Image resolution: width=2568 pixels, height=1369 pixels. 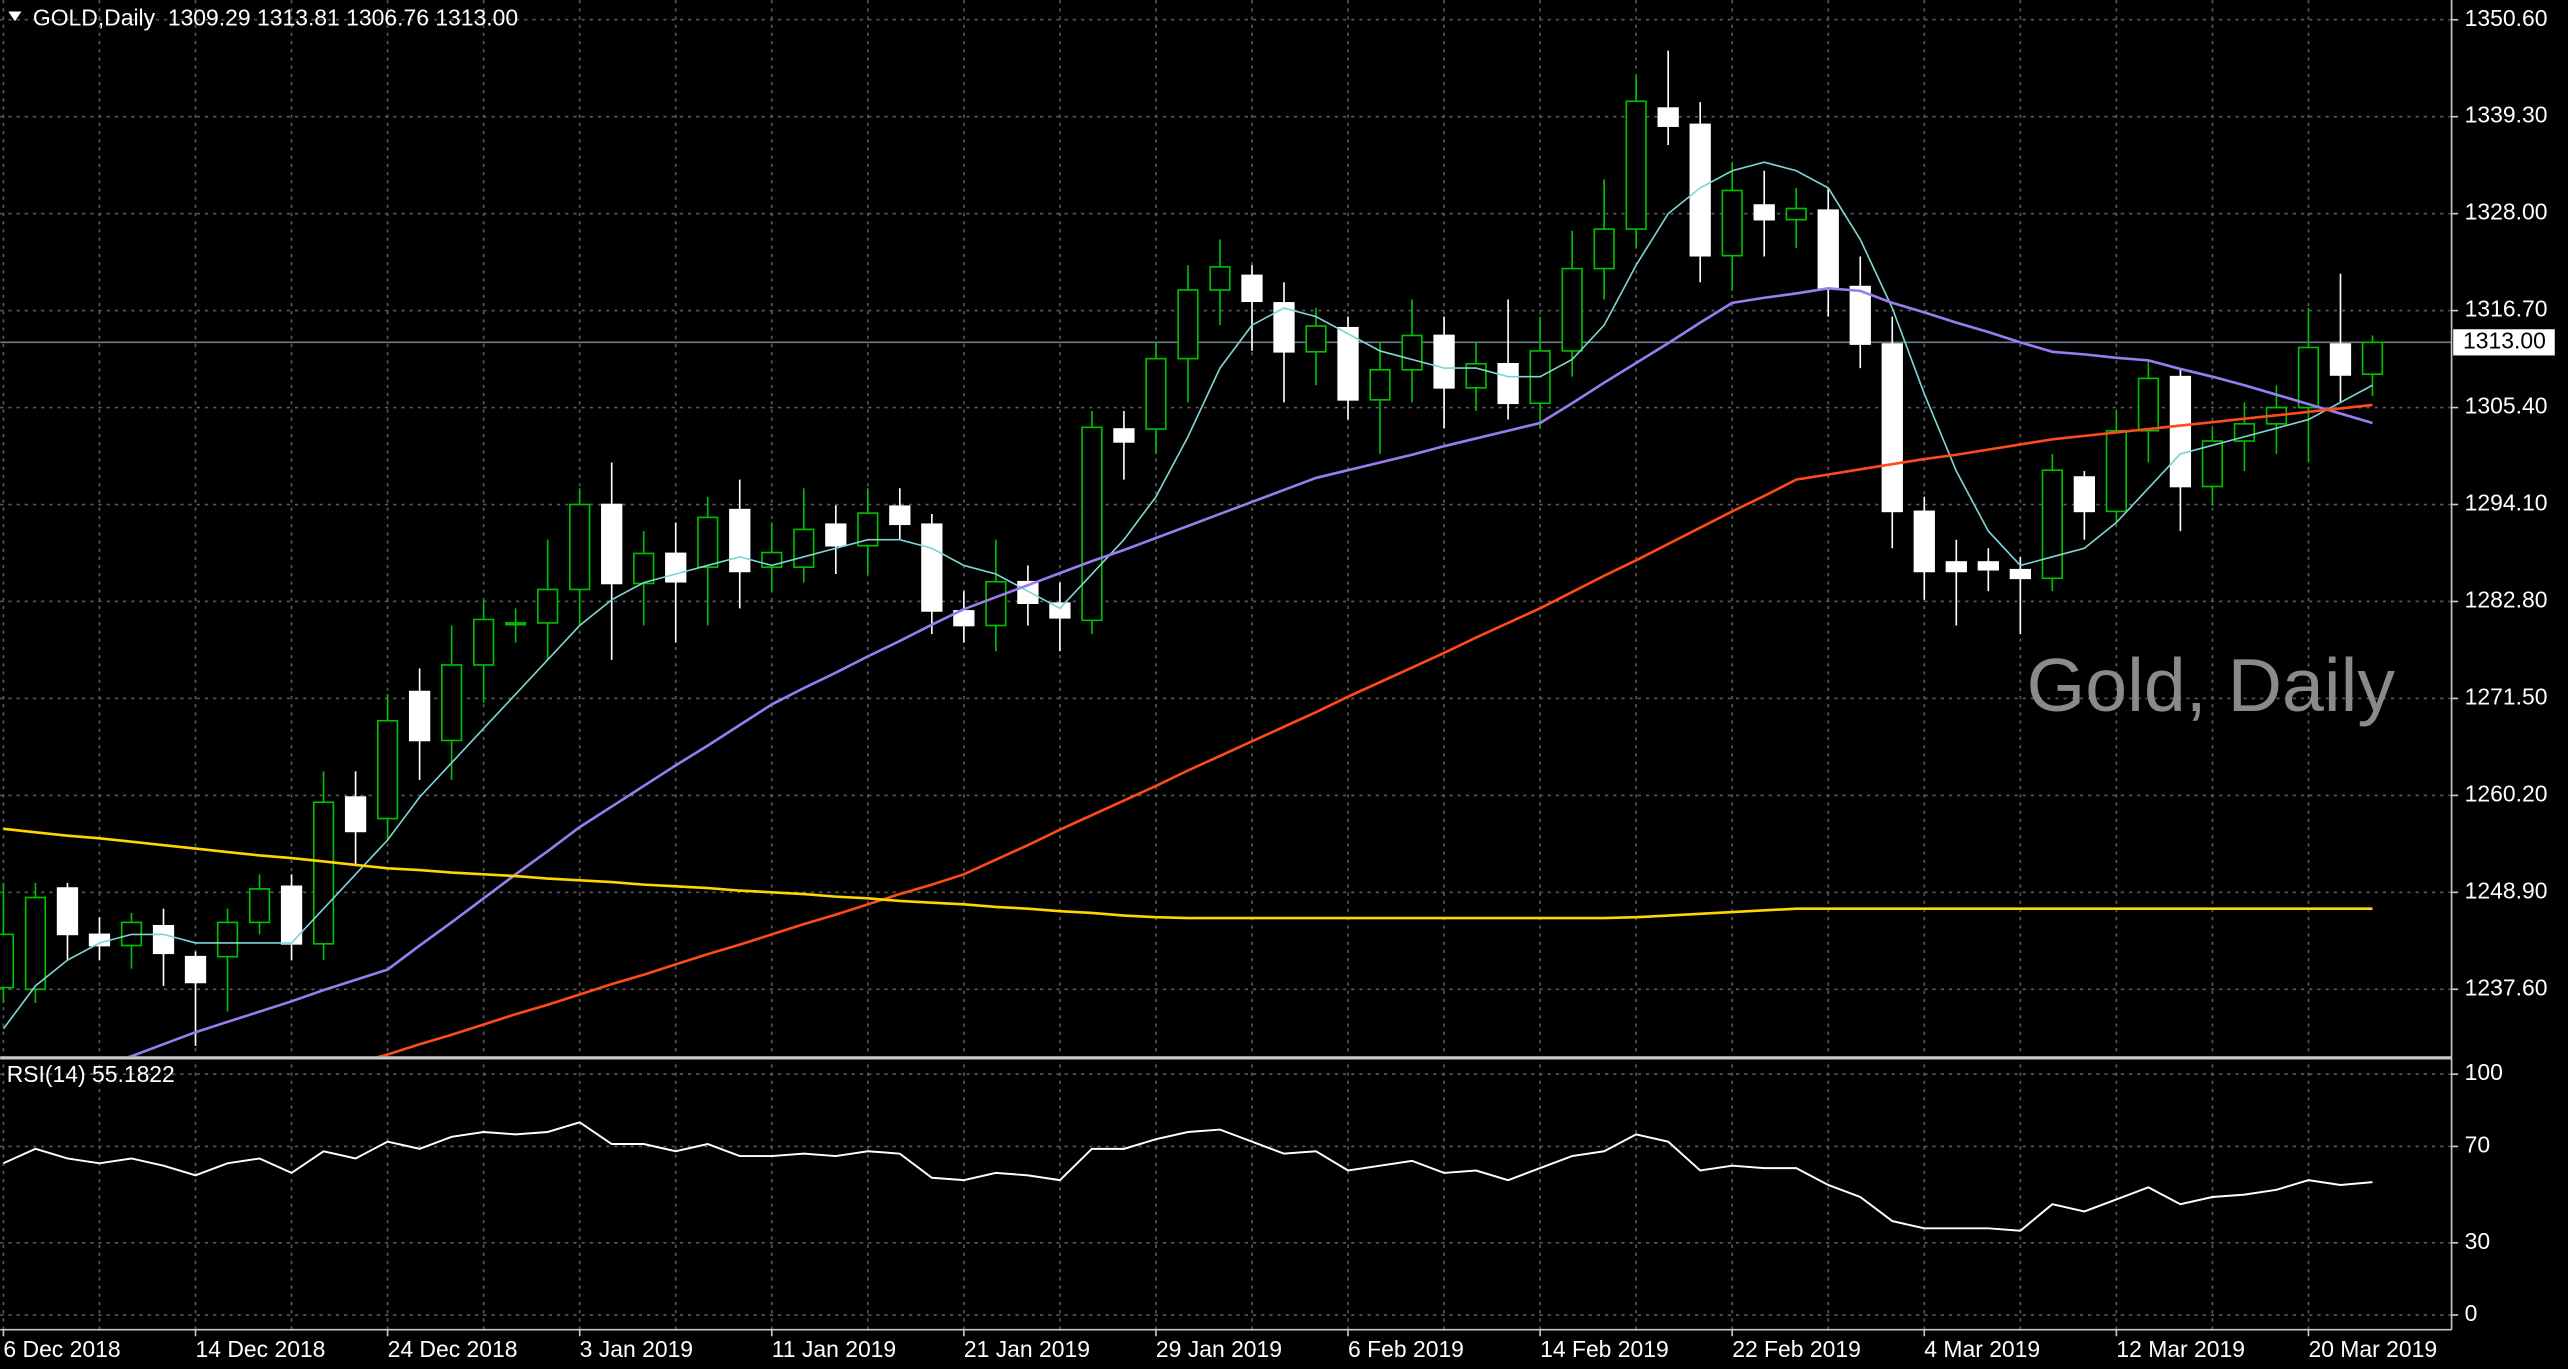 What do you see at coordinates (2506, 212) in the screenshot?
I see `y-tick-label: 1328.00` at bounding box center [2506, 212].